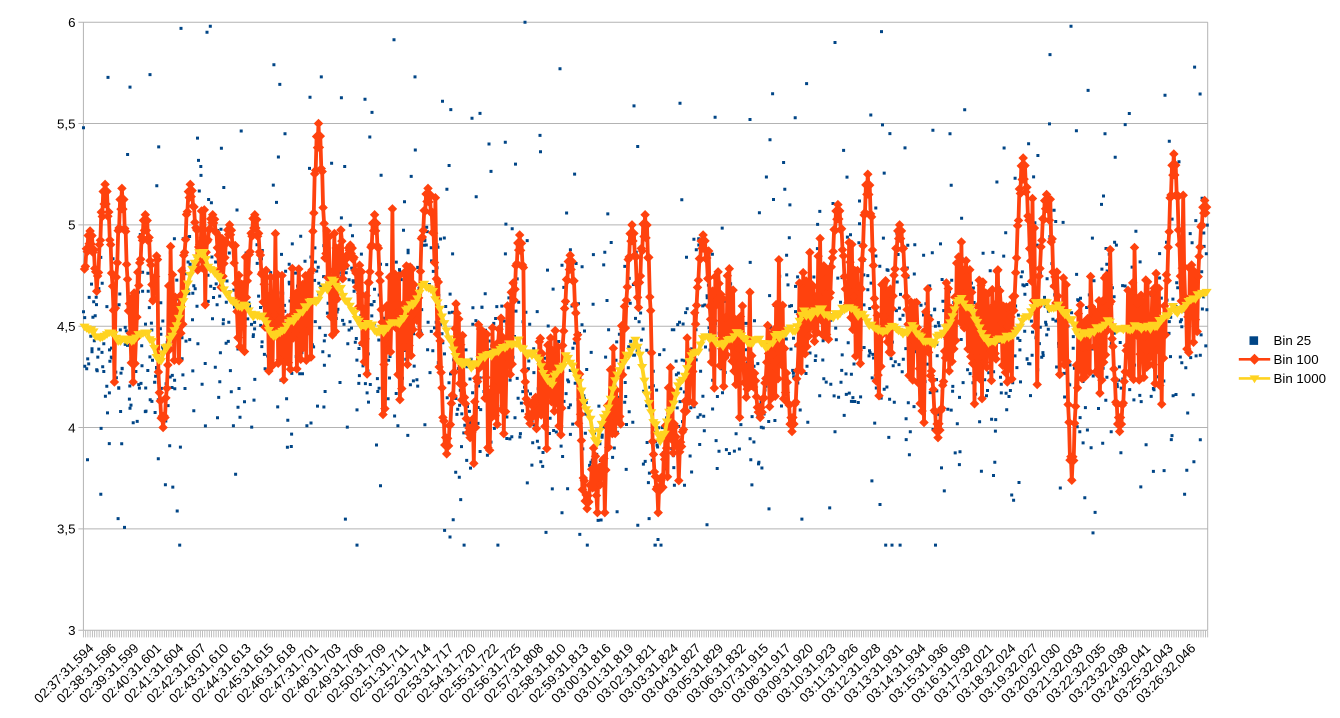 The image size is (1340, 718). Describe the element at coordinates (1293, 340) in the screenshot. I see `svg-text: Bin 25` at that location.